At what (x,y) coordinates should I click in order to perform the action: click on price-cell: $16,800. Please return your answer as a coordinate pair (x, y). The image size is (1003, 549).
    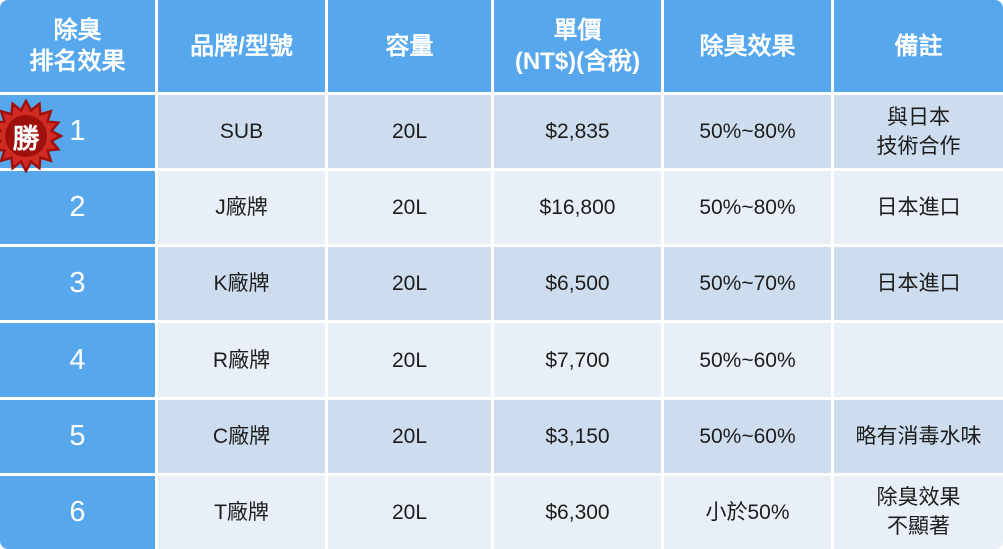
    Looking at the image, I should click on (577, 208).